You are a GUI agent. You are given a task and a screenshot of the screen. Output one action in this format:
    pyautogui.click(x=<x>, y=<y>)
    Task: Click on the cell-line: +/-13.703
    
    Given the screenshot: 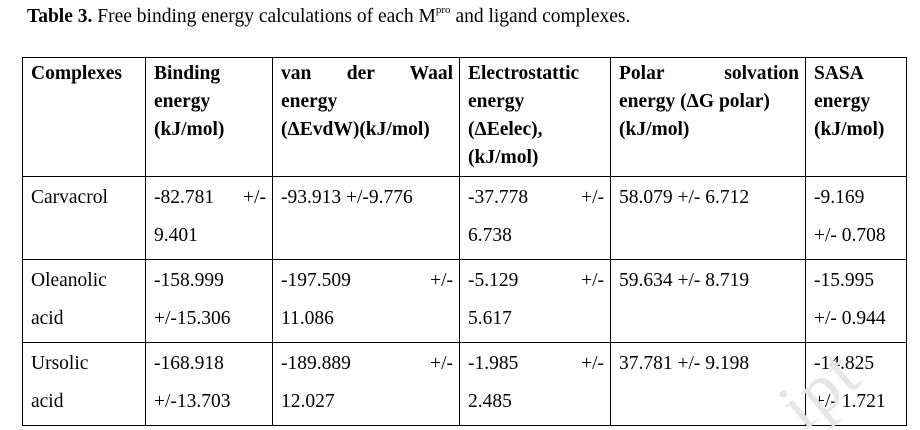 What is the action you would take?
    pyautogui.click(x=192, y=401)
    